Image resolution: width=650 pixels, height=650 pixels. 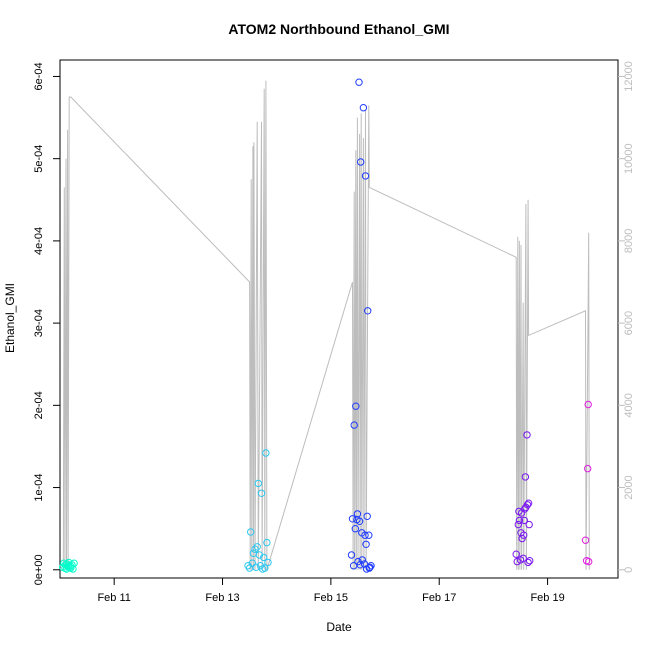 I want to click on x-tick-label: Feb 17, so click(x=439, y=598).